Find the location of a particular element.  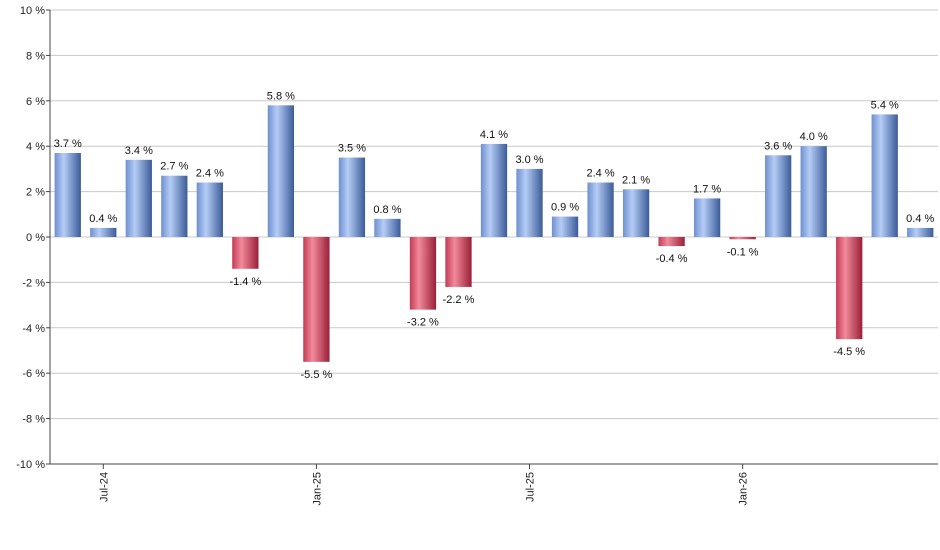

data-label: 1.7 % is located at coordinates (707, 189).